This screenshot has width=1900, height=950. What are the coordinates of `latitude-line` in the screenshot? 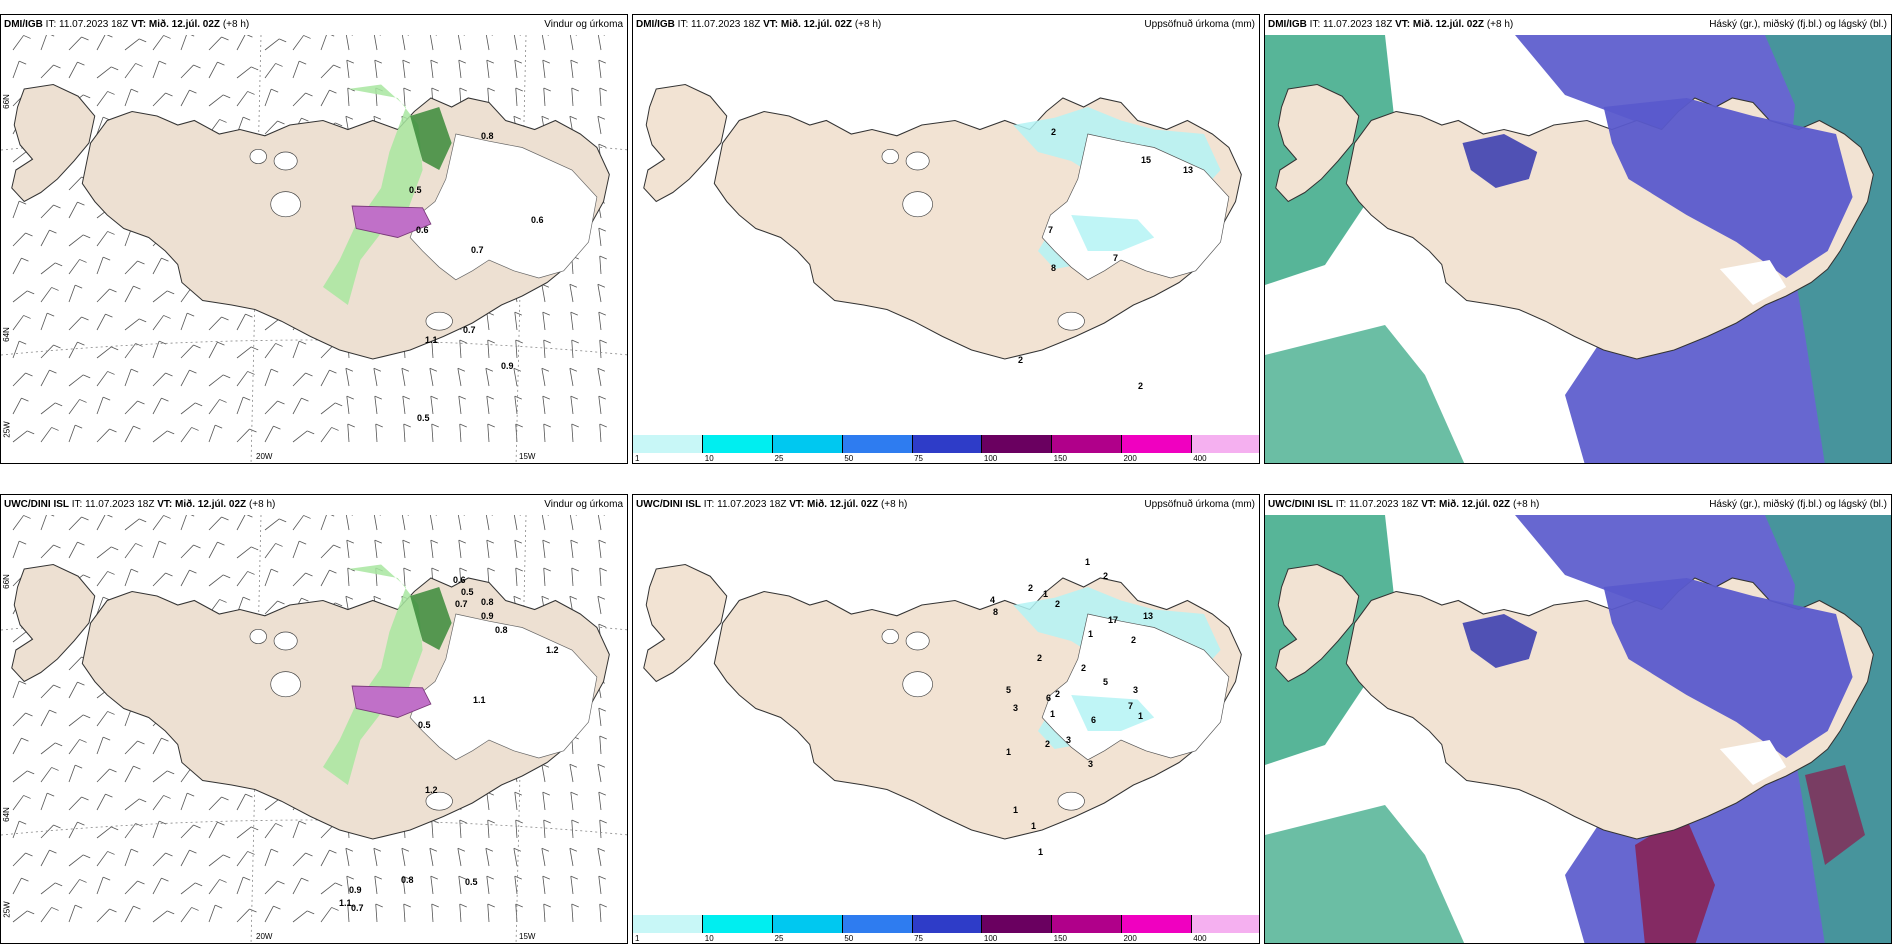 It's located at (314, 827).